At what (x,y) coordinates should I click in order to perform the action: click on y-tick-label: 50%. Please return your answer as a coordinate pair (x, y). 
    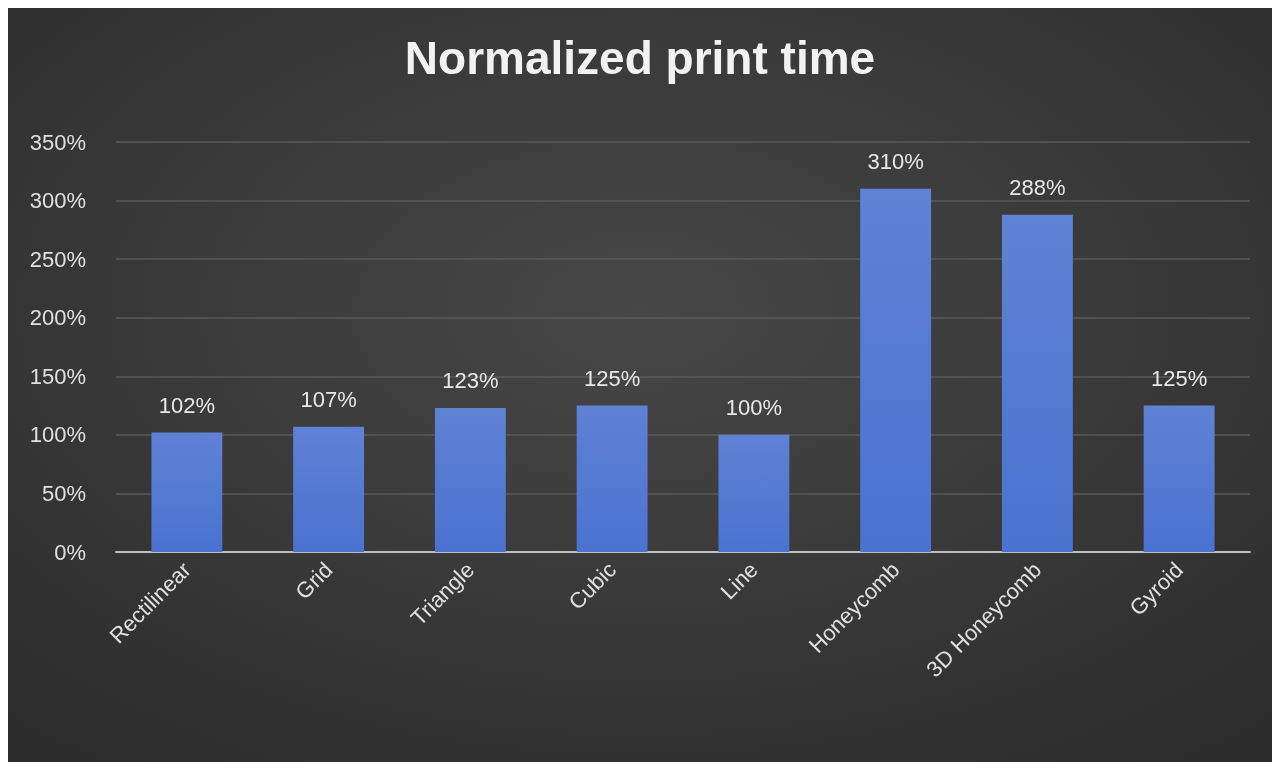
    Looking at the image, I should click on (63, 493).